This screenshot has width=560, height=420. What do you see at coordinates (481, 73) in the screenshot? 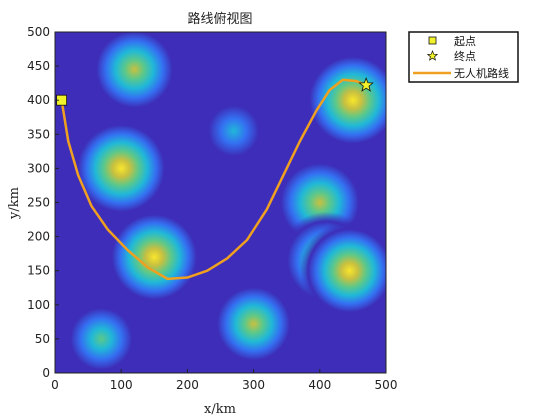
I see `legend-route-label: 无人机路线` at bounding box center [481, 73].